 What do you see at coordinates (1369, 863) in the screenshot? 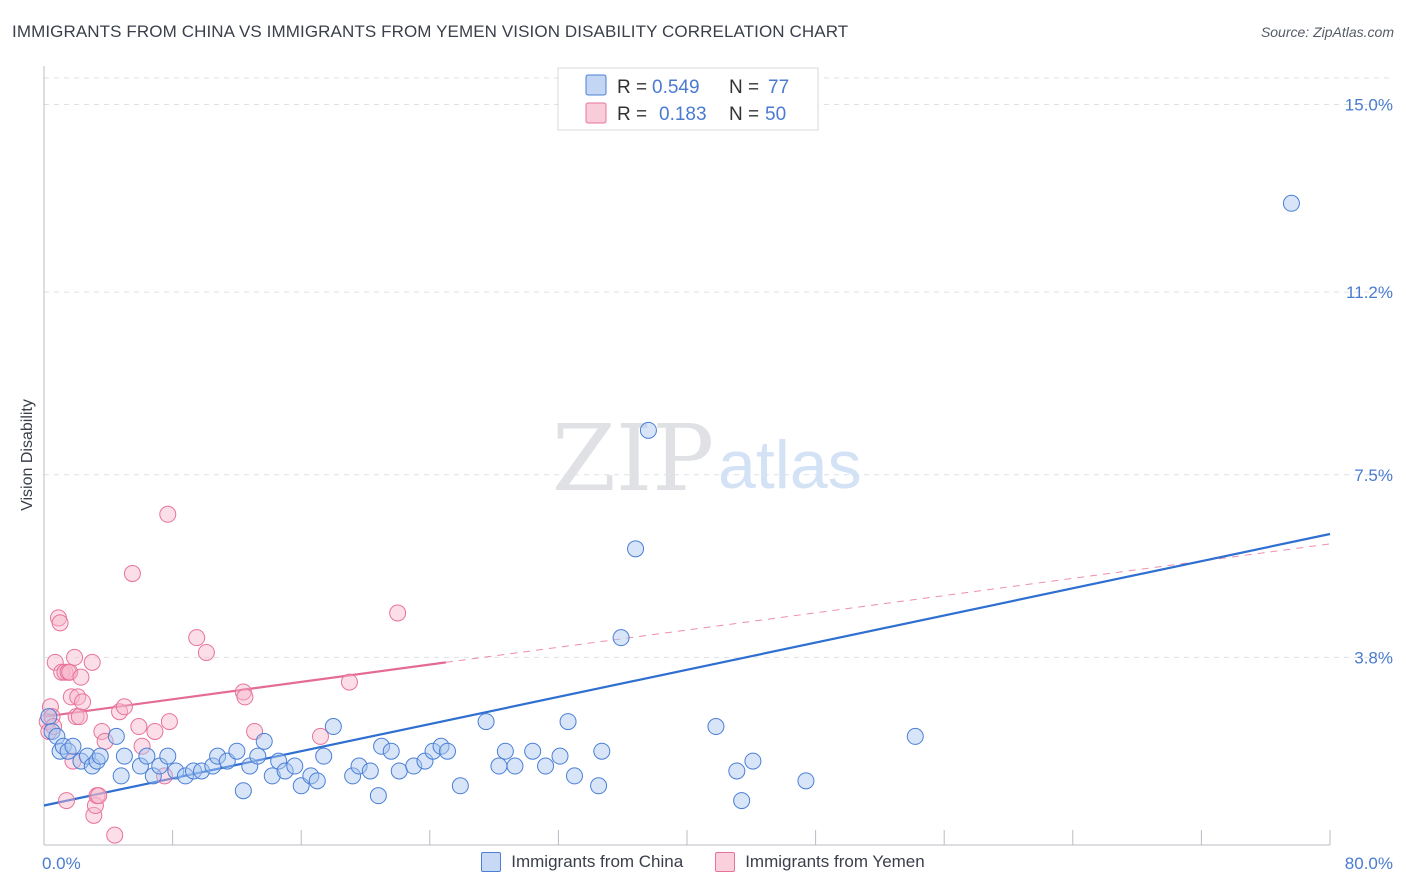
I see `x-tick-label-end: 80.0%` at bounding box center [1369, 863].